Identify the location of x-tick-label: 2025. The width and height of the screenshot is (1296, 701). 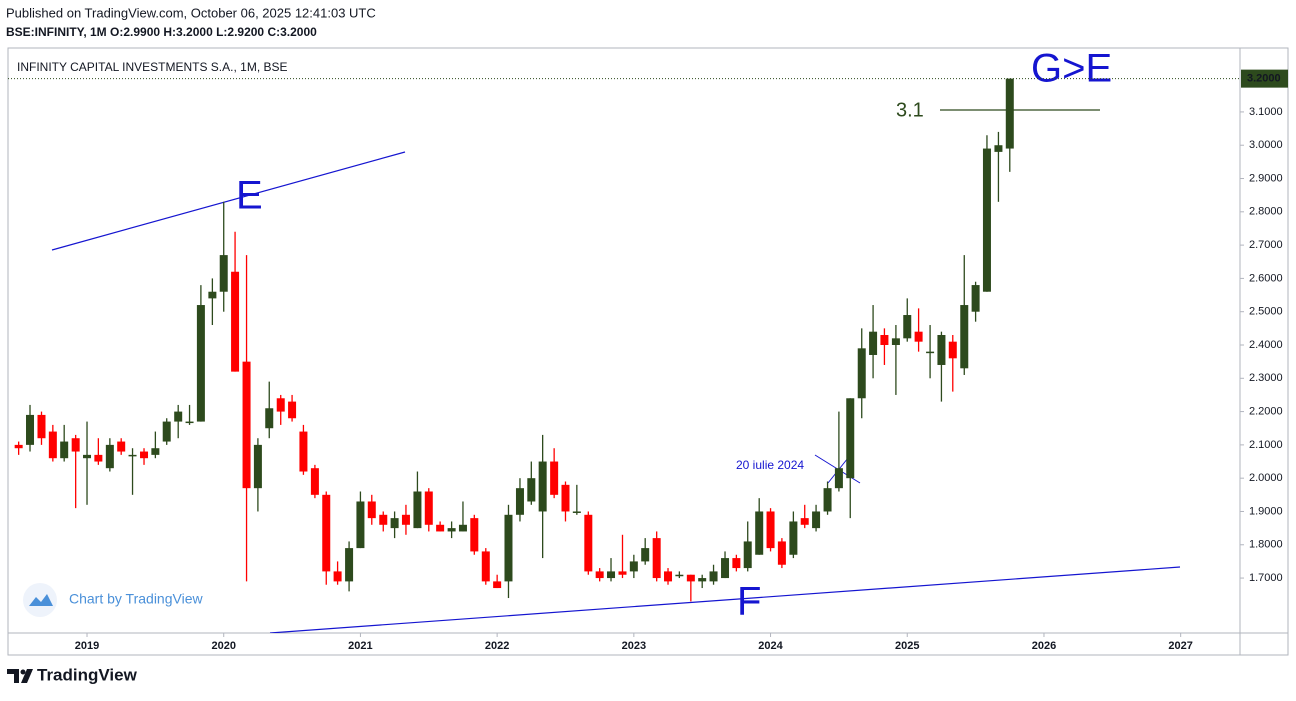
(907, 646).